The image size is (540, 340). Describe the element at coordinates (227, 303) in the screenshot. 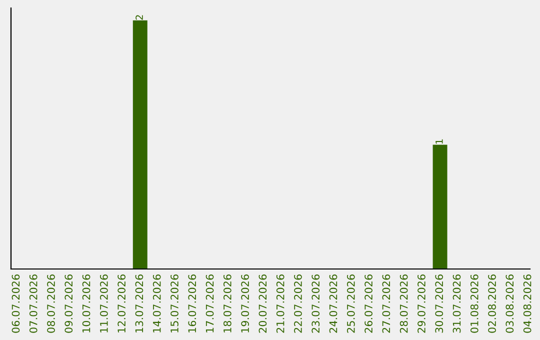

I see `x-tick-label: 18.07.2026` at that location.